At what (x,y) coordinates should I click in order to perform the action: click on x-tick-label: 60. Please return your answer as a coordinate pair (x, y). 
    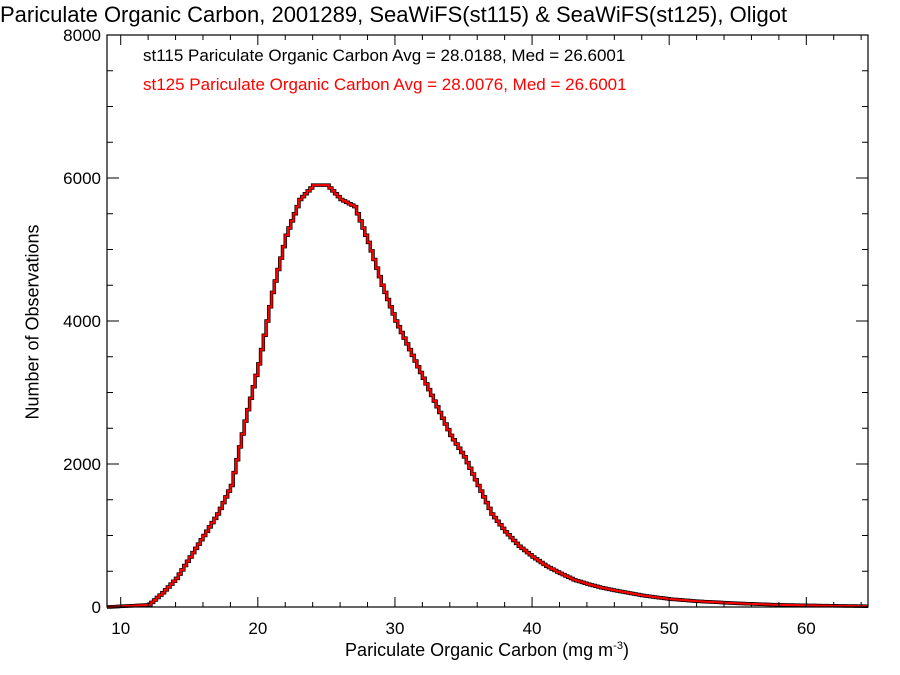
    Looking at the image, I should click on (806, 628).